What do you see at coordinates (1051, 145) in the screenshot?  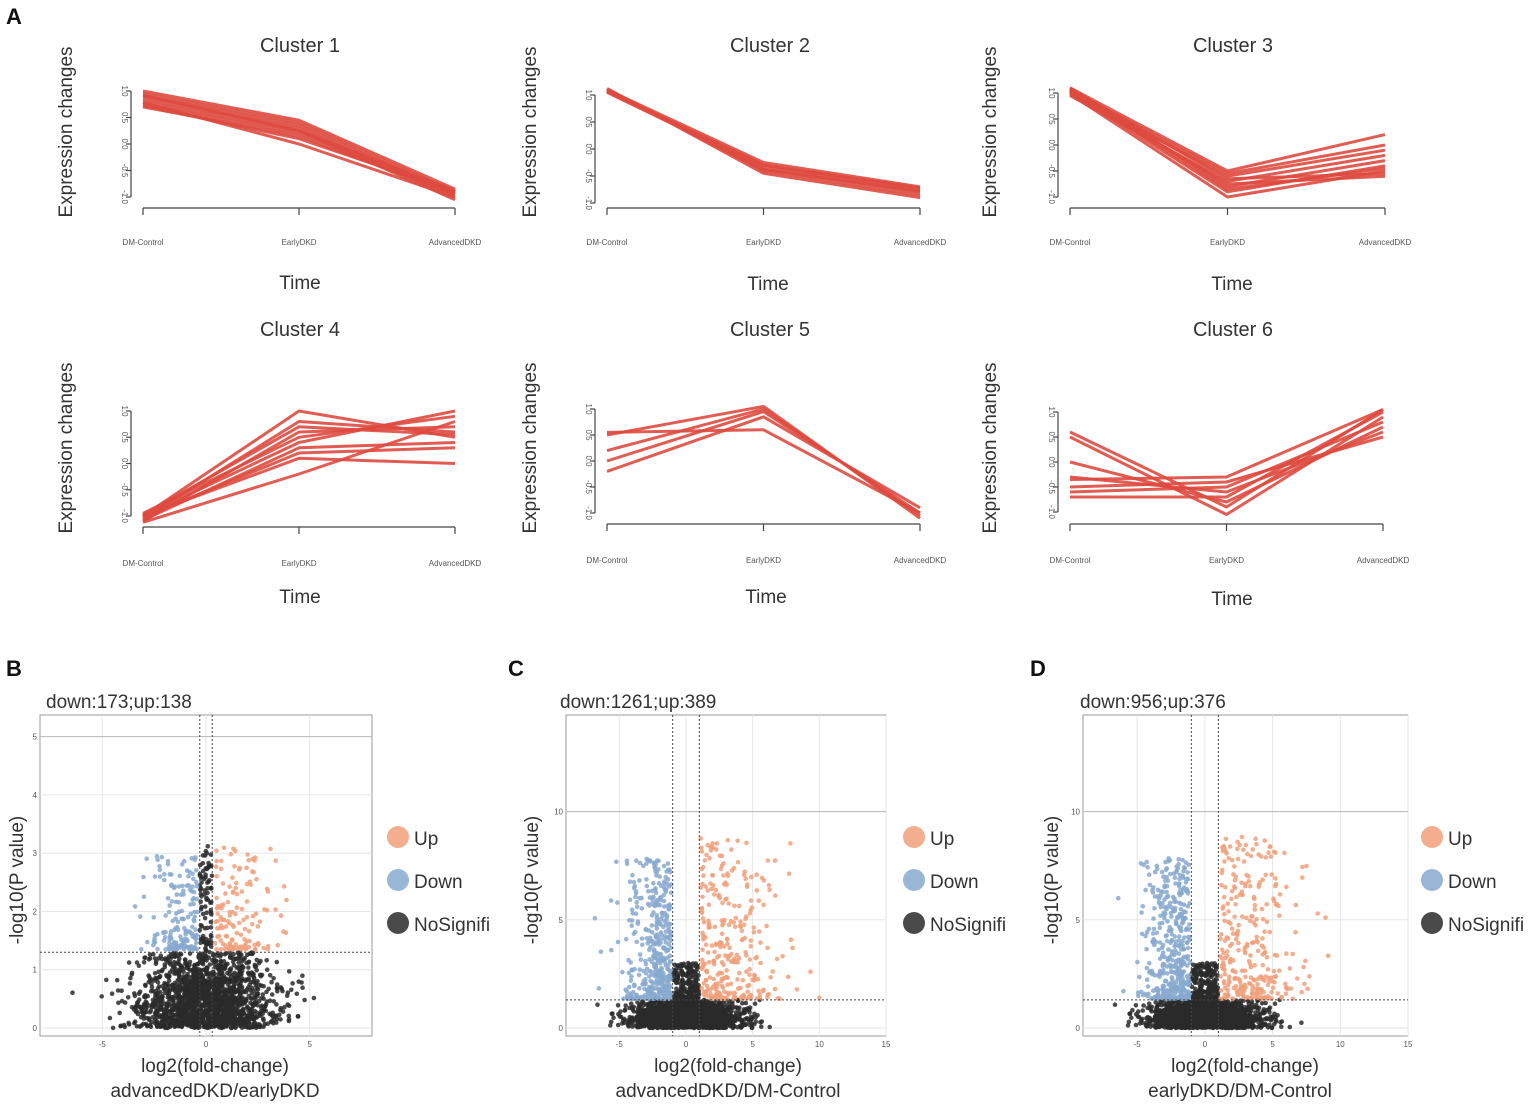 I see `y-tick-label: 0.0` at bounding box center [1051, 145].